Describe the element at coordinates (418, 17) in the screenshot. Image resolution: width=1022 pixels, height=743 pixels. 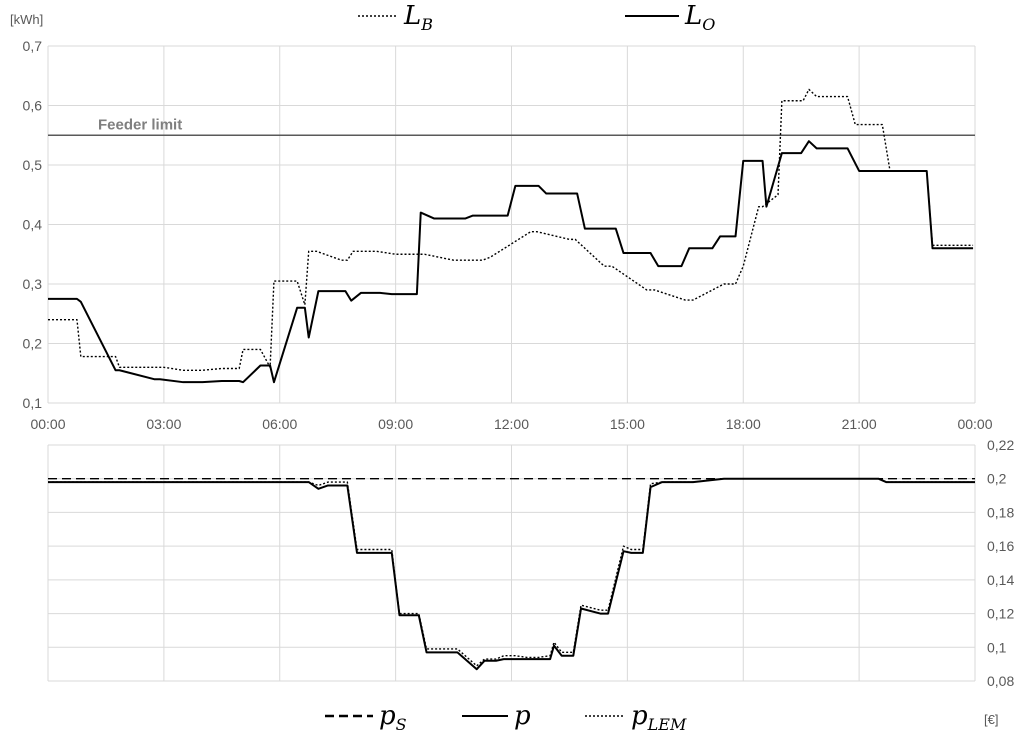
I see `top-legend-label-l-b: LB` at that location.